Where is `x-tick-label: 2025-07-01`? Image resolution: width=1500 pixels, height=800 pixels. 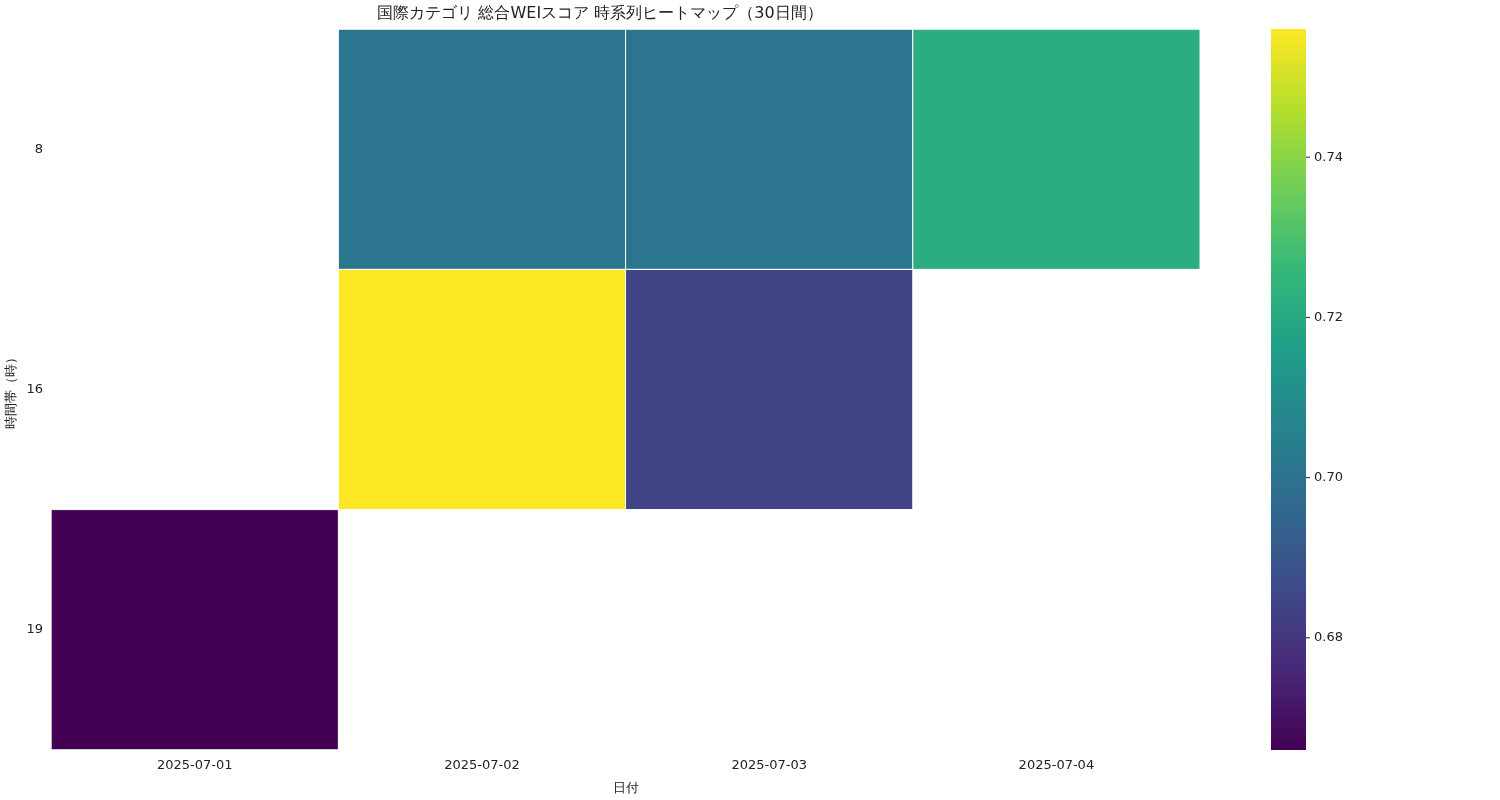
x-tick-label: 2025-07-01 is located at coordinates (194, 764).